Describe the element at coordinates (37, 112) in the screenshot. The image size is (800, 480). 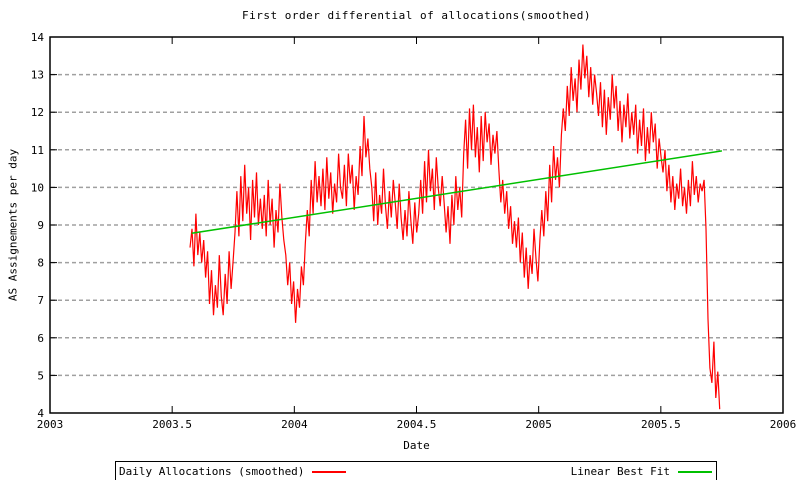
I see `y-tick-label: 12` at that location.